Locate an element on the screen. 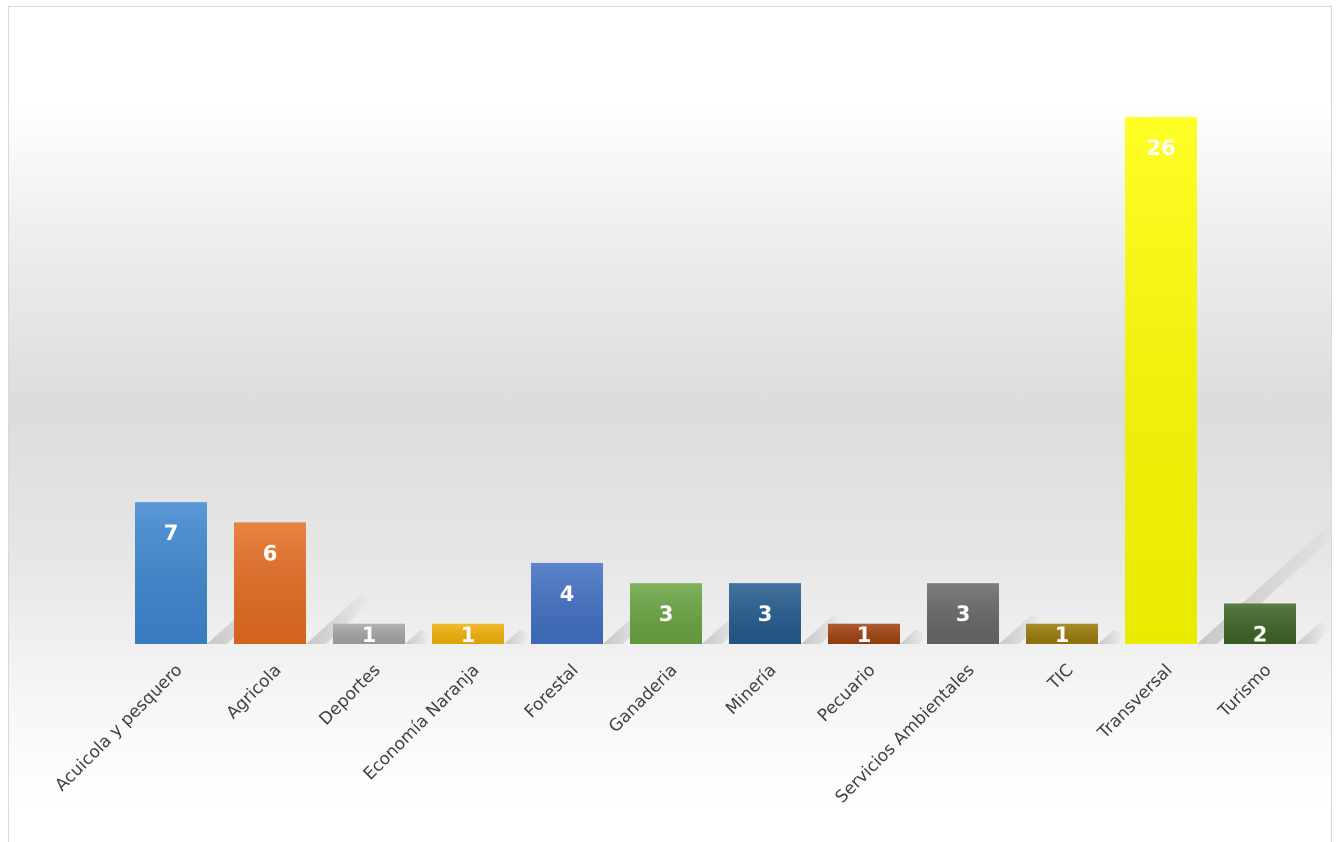 The height and width of the screenshot is (842, 1338). category-label: Acuicola y pesquero is located at coordinates (118, 727).